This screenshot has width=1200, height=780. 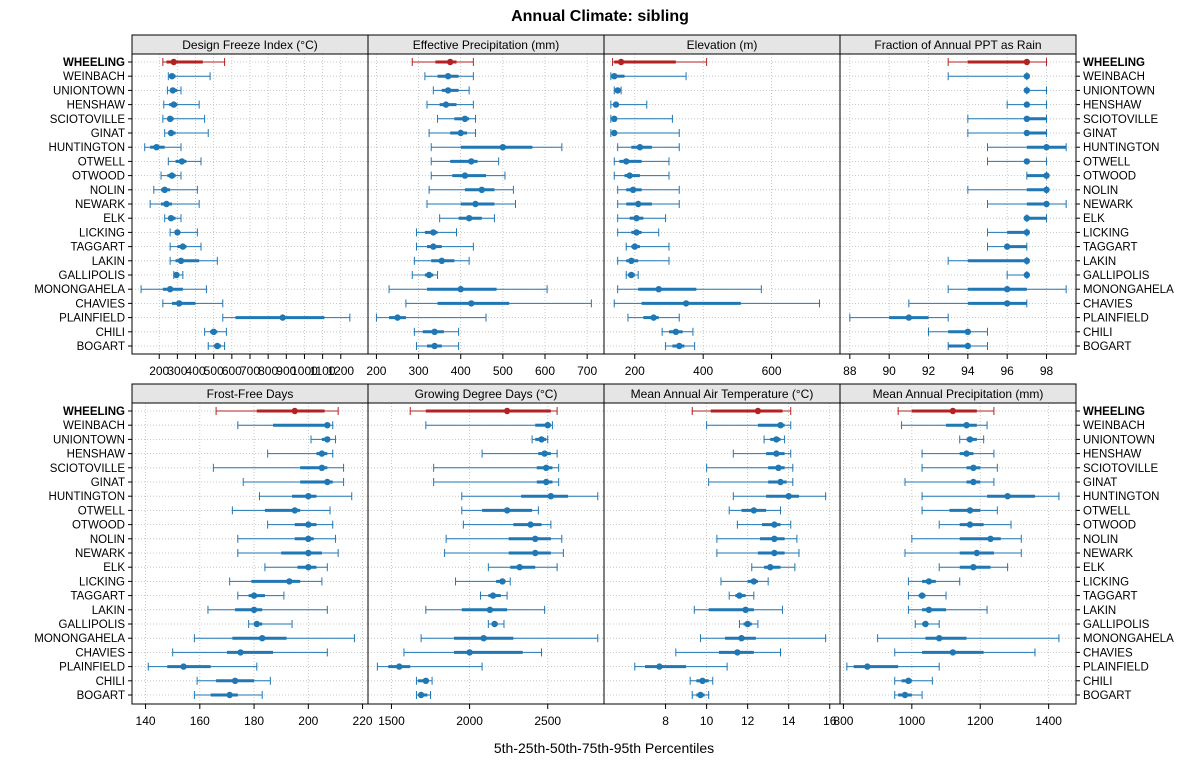 What do you see at coordinates (958, 394) in the screenshot?
I see `panel-title: Mean Annual Precipitation (mm)` at bounding box center [958, 394].